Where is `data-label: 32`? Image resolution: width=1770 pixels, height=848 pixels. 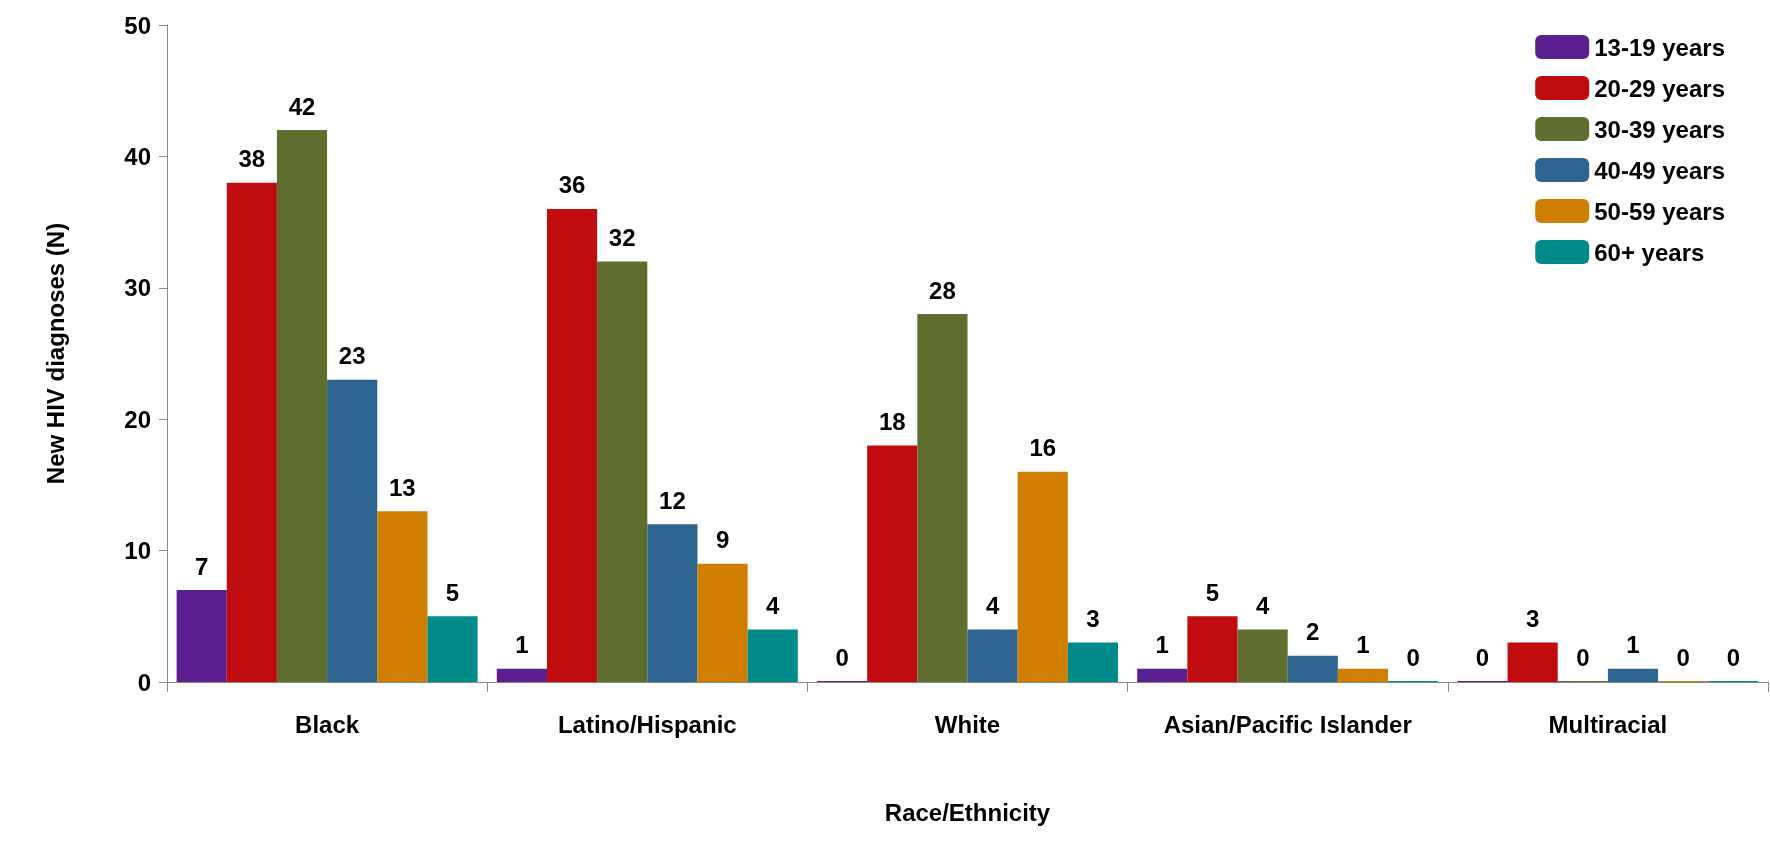
data-label: 32 is located at coordinates (622, 238).